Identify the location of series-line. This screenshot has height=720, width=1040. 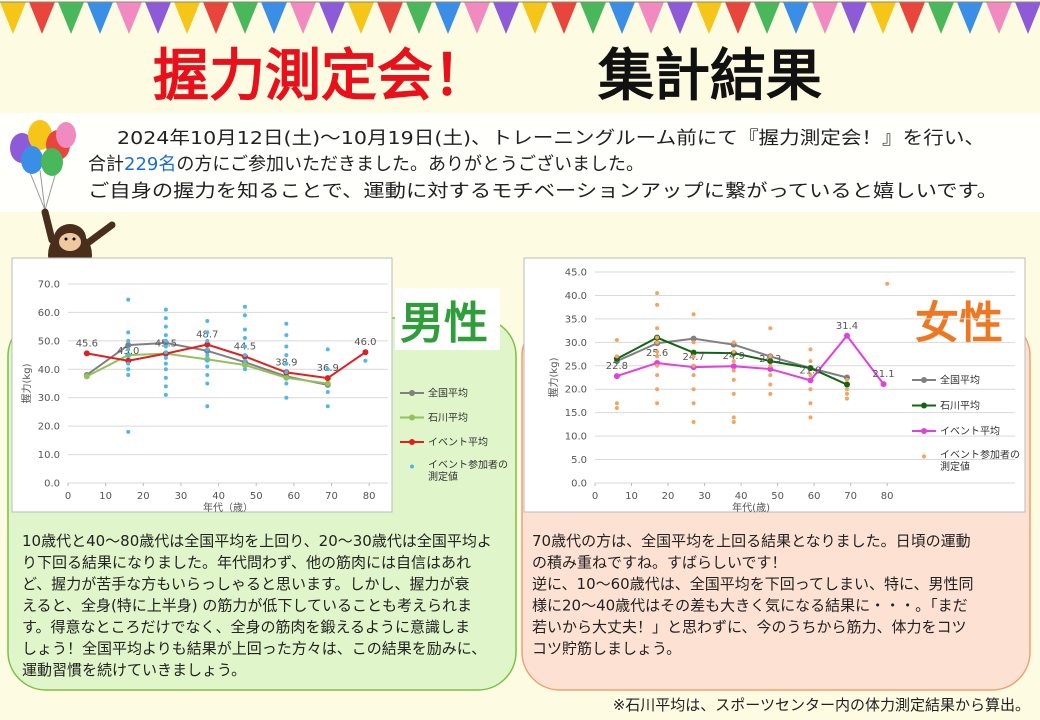
(226, 361).